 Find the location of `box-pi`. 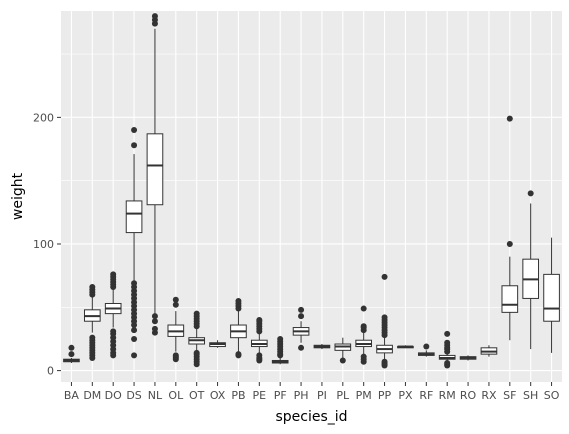

box-pi is located at coordinates (322, 347).